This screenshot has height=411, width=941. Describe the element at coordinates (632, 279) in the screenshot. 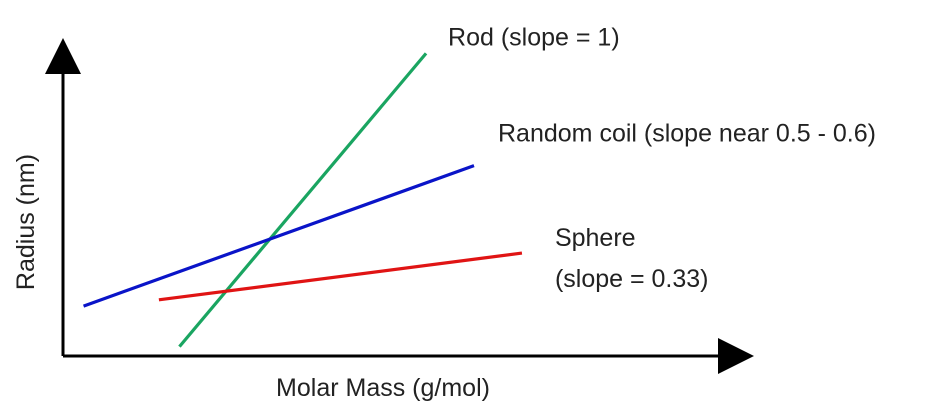

I see `series-label-sphere-2: (slope = 0.33)` at that location.